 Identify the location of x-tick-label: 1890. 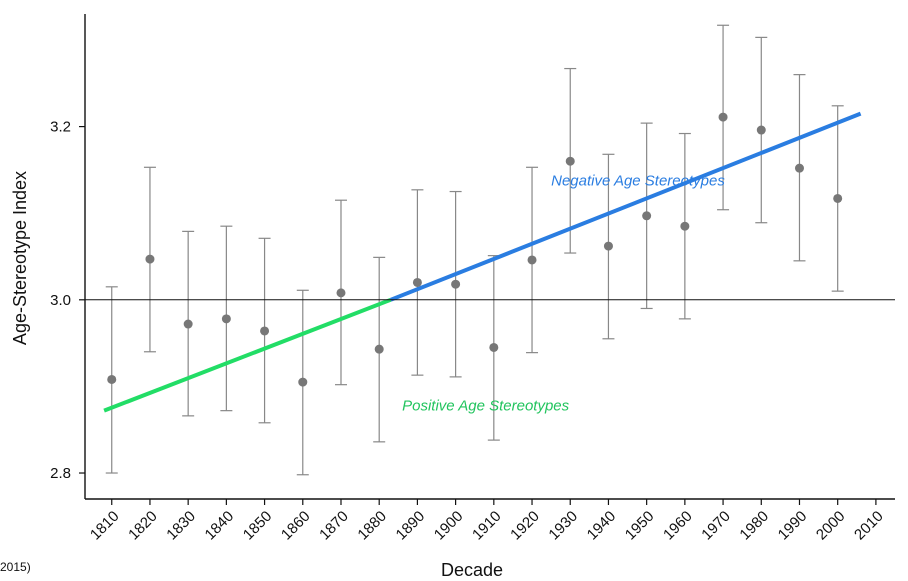
(411, 526).